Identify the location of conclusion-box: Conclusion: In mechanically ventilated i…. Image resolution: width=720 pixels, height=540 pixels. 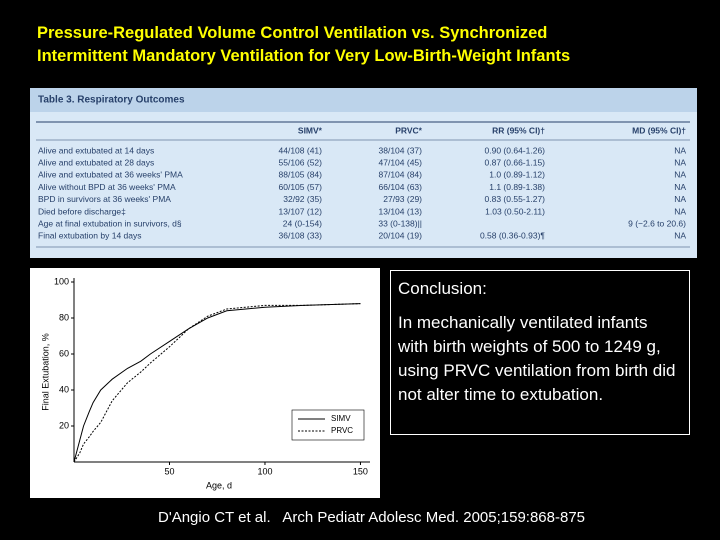
(540, 352).